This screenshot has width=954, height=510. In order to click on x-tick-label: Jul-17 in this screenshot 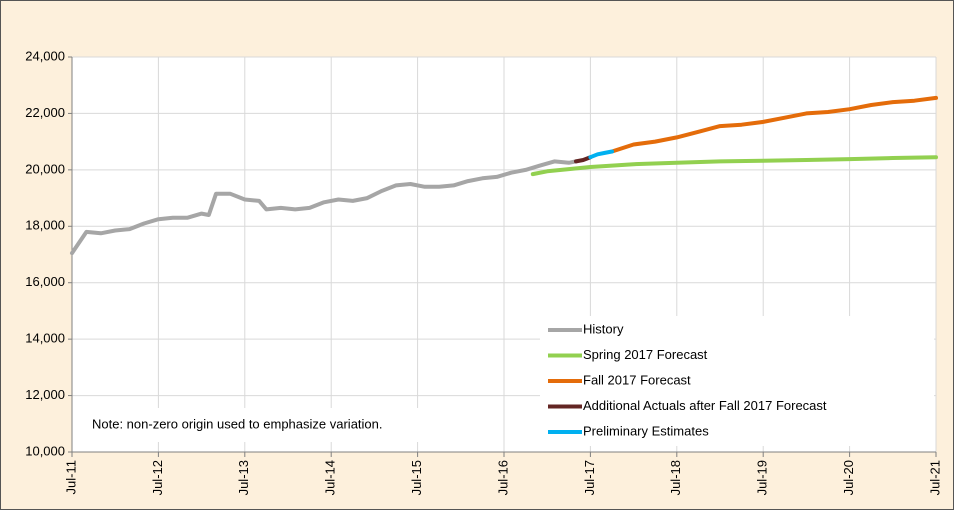, I will do `click(589, 477)`.